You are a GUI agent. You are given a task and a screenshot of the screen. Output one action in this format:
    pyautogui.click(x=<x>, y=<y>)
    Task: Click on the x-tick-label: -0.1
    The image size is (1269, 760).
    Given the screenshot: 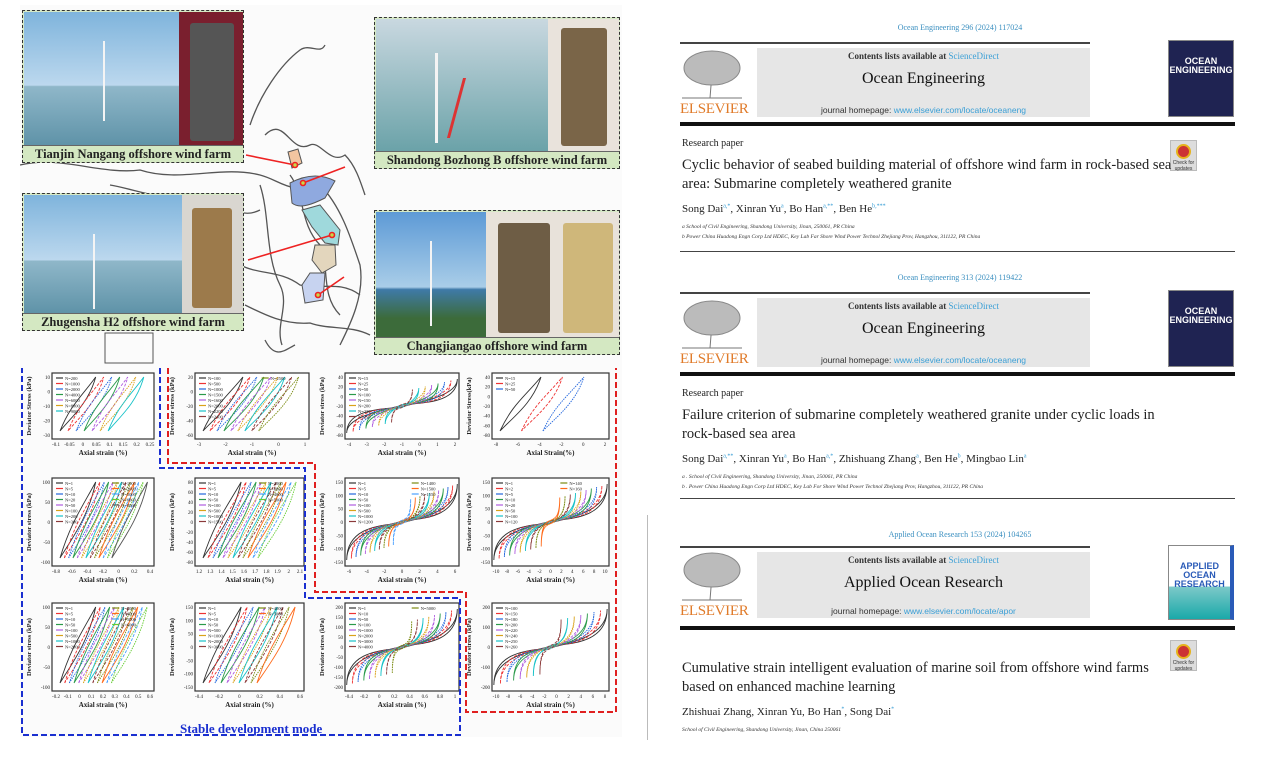 What is the action you would take?
    pyautogui.click(x=68, y=697)
    